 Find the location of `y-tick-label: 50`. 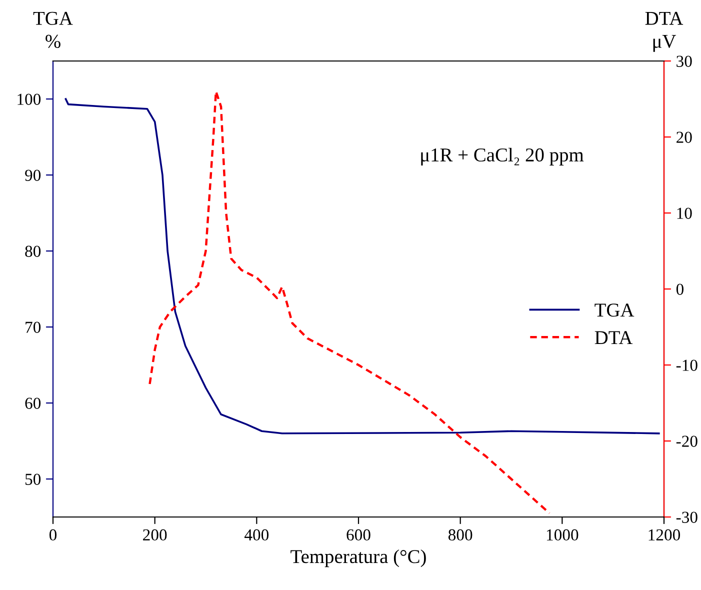

y-tick-label: 50 is located at coordinates (33, 479).